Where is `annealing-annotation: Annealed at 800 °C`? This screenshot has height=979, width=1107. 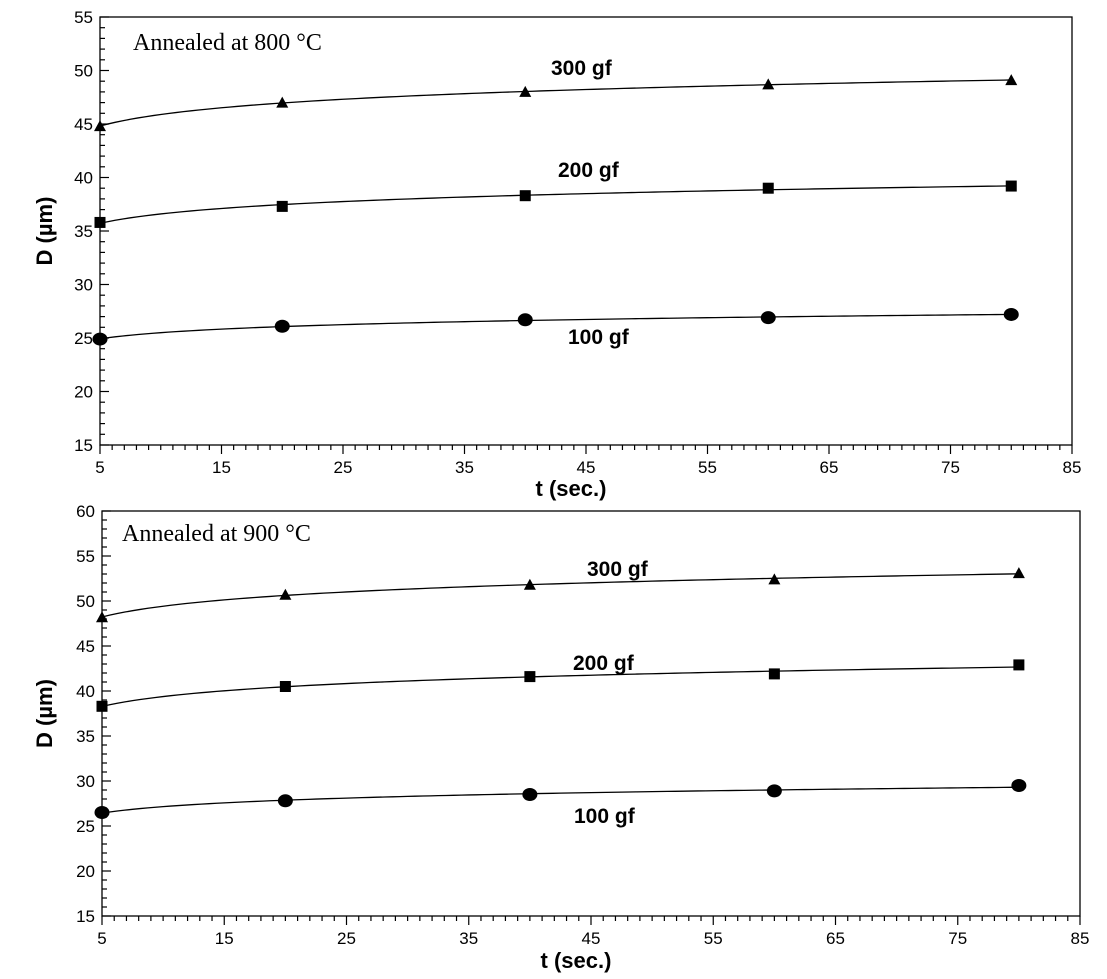
annealing-annotation: Annealed at 800 °C is located at coordinates (227, 43).